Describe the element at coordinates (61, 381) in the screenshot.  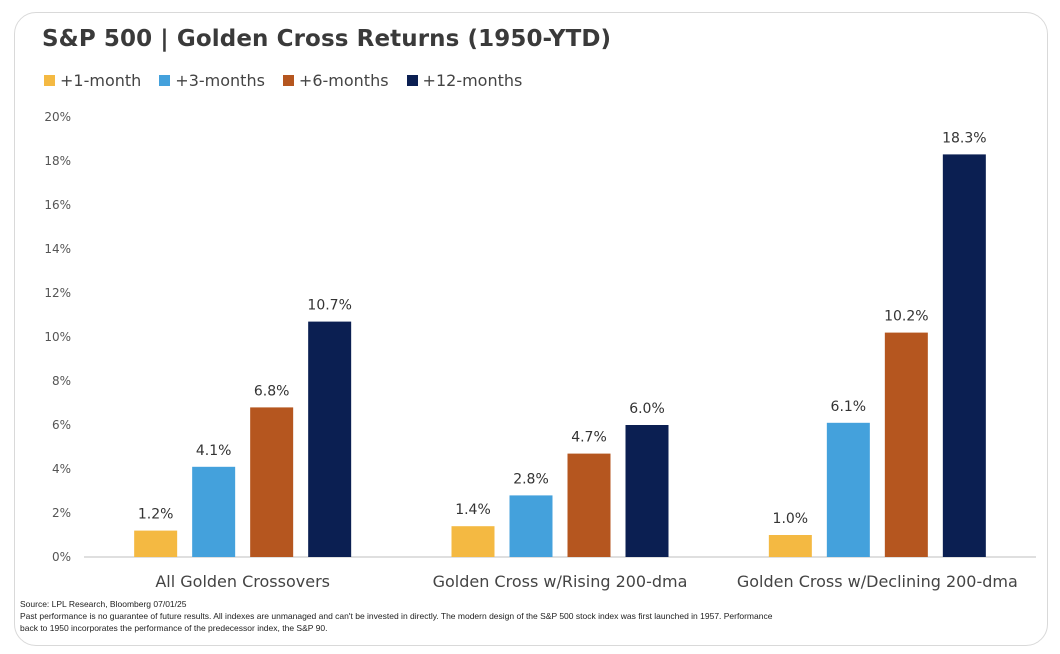
I see `y-tick-label: 8%` at that location.